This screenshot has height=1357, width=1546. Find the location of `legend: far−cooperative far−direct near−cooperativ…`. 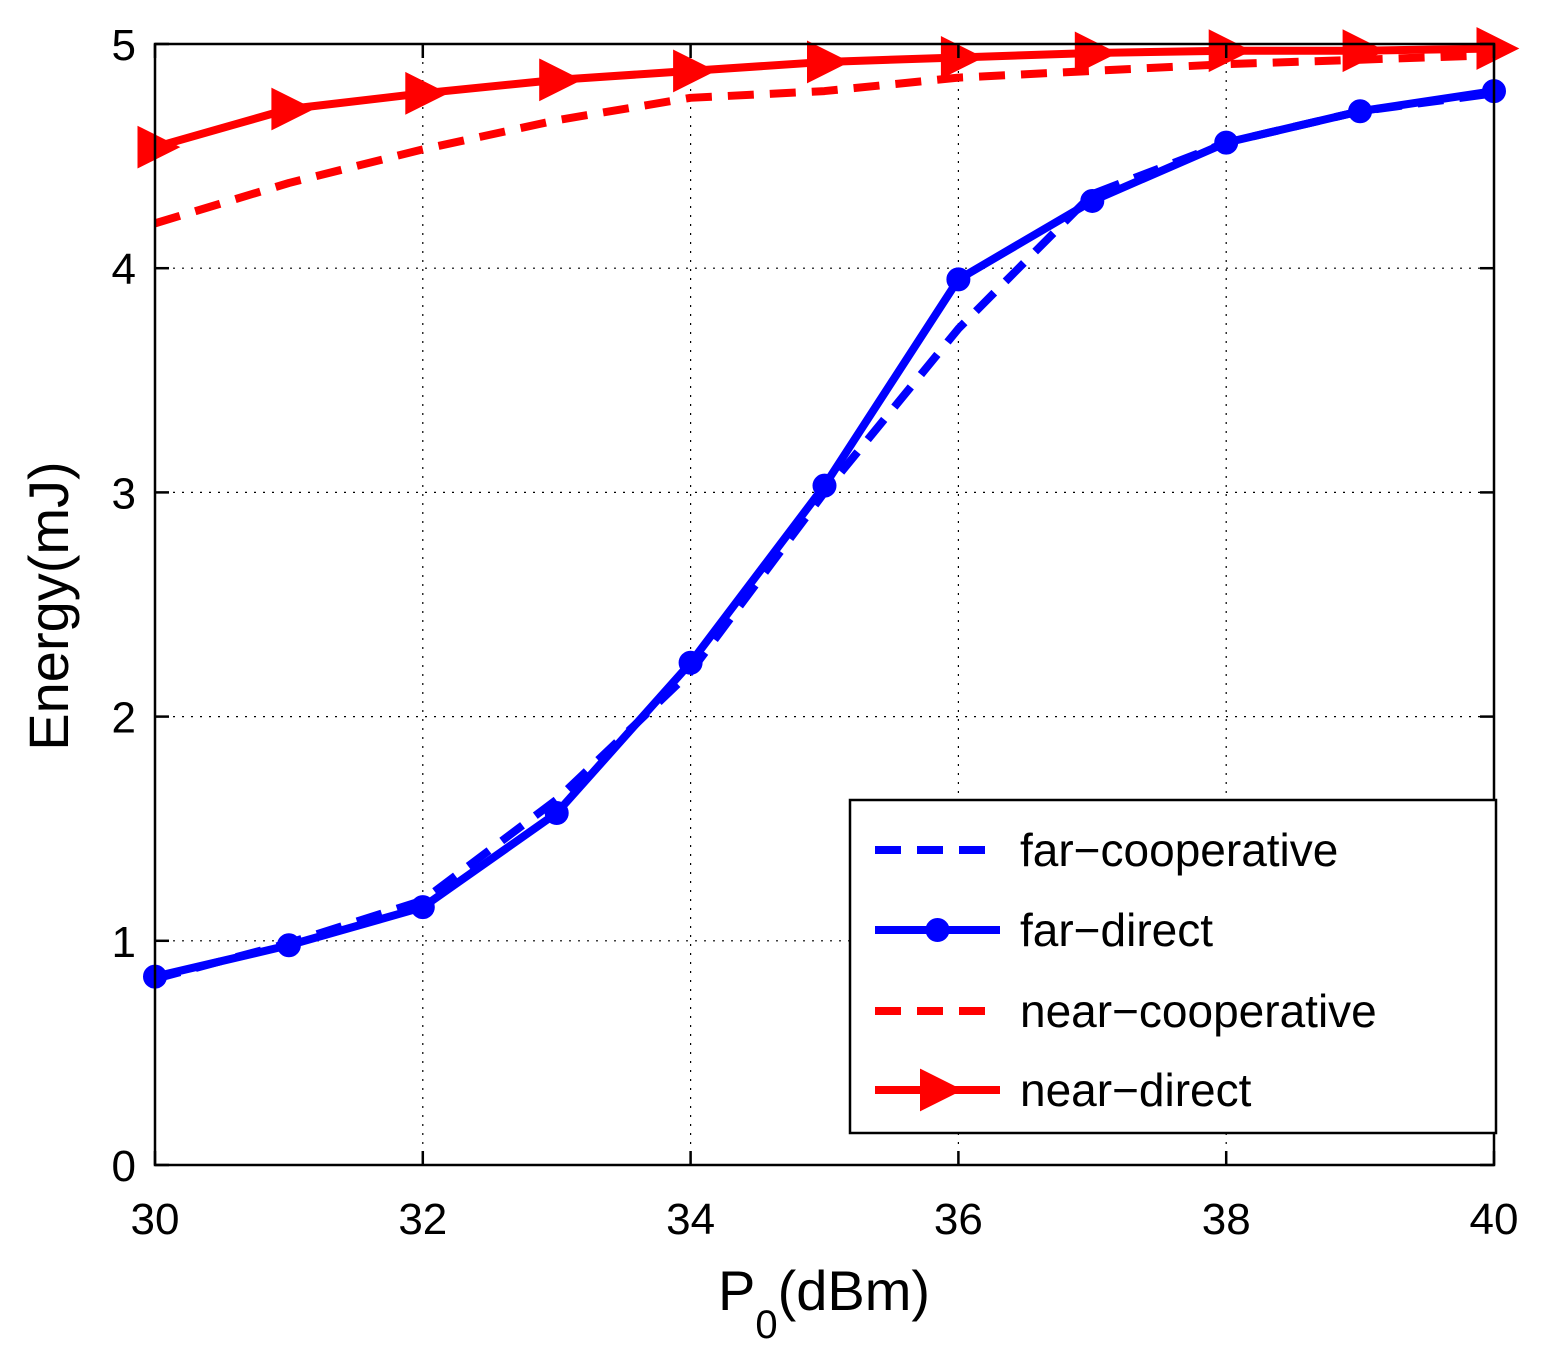

legend: far−cooperative far−direct near−cooperativ… is located at coordinates (1173, 966).